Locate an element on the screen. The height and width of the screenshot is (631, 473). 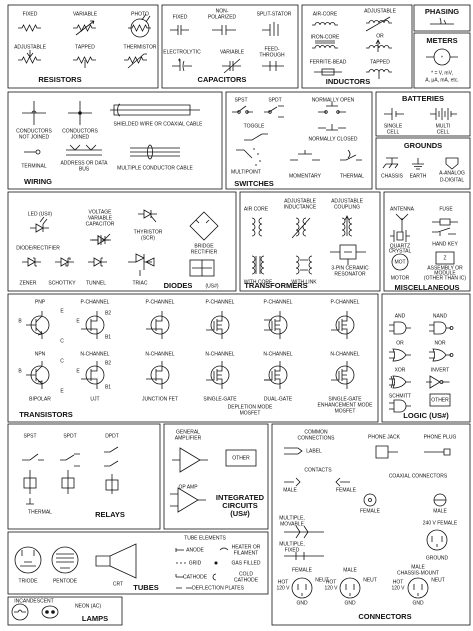
label: WITH CORE is located at coordinates (258, 282).